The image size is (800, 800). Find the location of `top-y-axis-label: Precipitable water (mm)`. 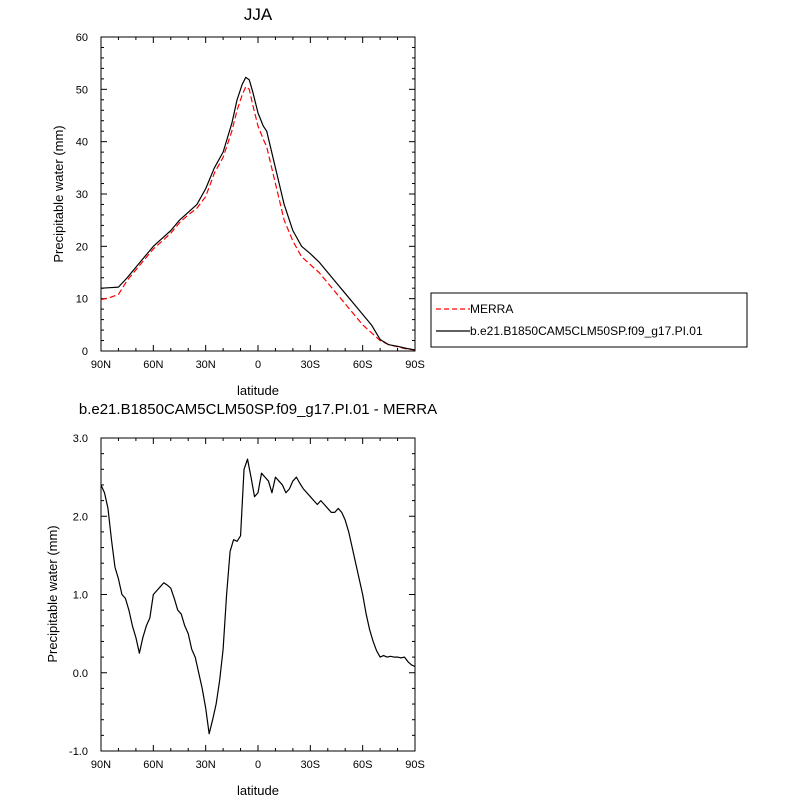

top-y-axis-label: Precipitable water (mm) is located at coordinates (58, 193).